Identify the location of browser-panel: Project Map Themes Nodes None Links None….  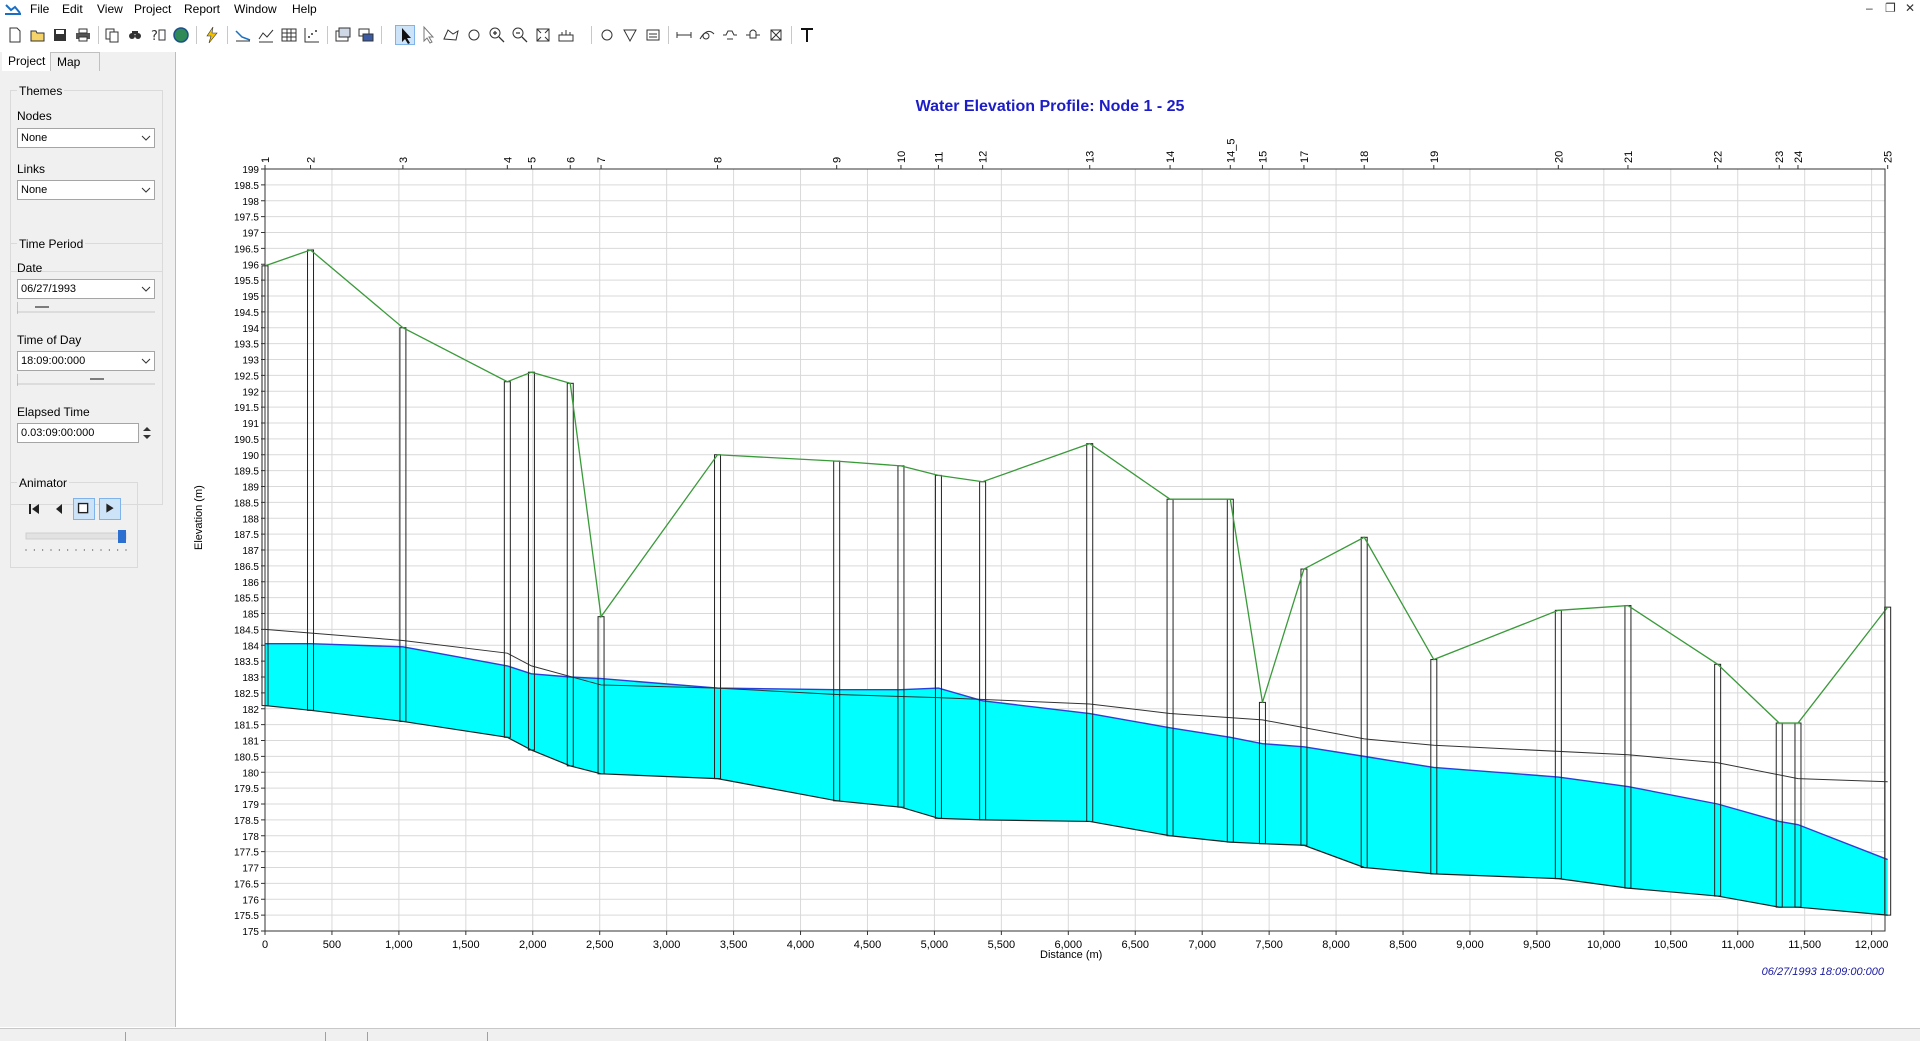
(88, 539).